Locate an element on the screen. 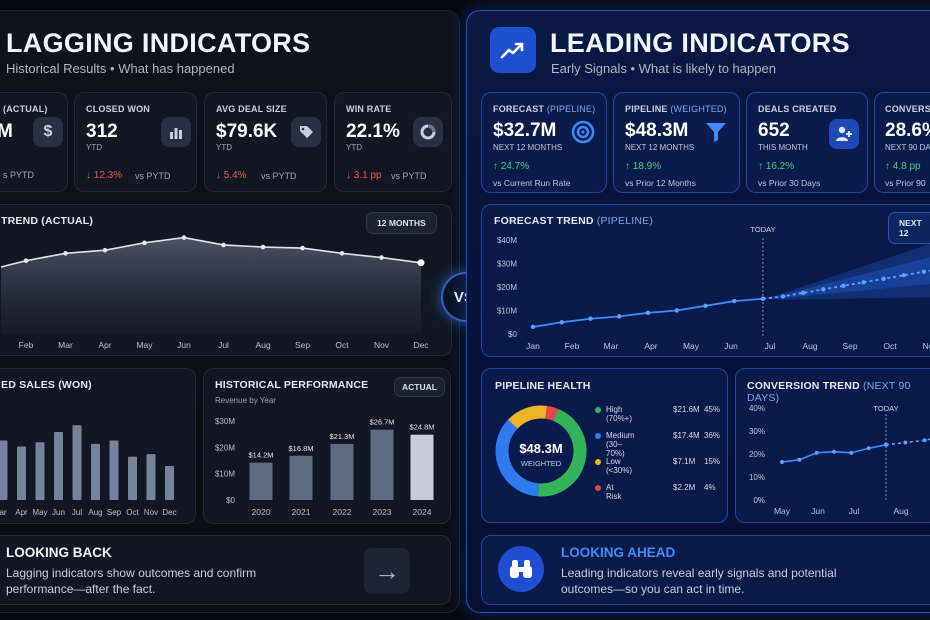 The image size is (930, 620). series-line is located at coordinates (211, 252).